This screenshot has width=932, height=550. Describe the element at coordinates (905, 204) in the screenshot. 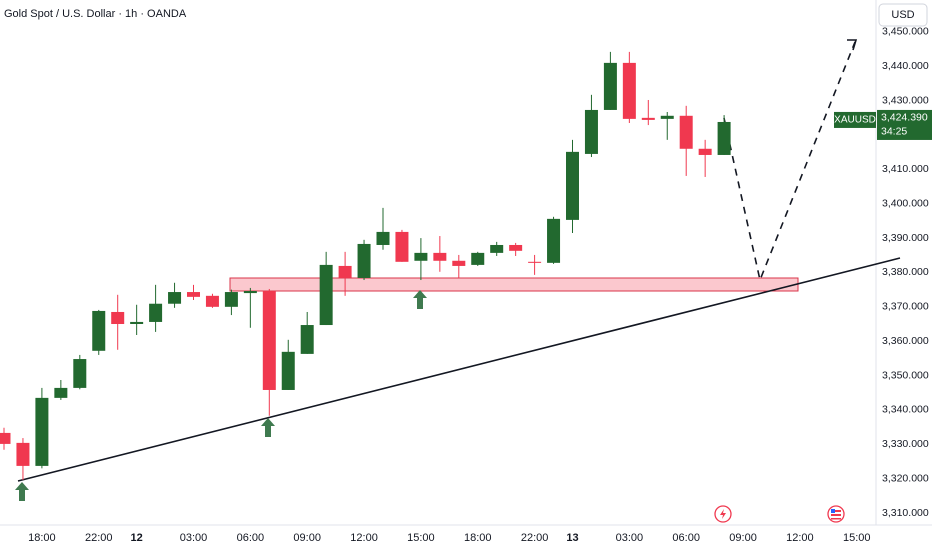

I see `y-tick-label: 3,400.000` at that location.